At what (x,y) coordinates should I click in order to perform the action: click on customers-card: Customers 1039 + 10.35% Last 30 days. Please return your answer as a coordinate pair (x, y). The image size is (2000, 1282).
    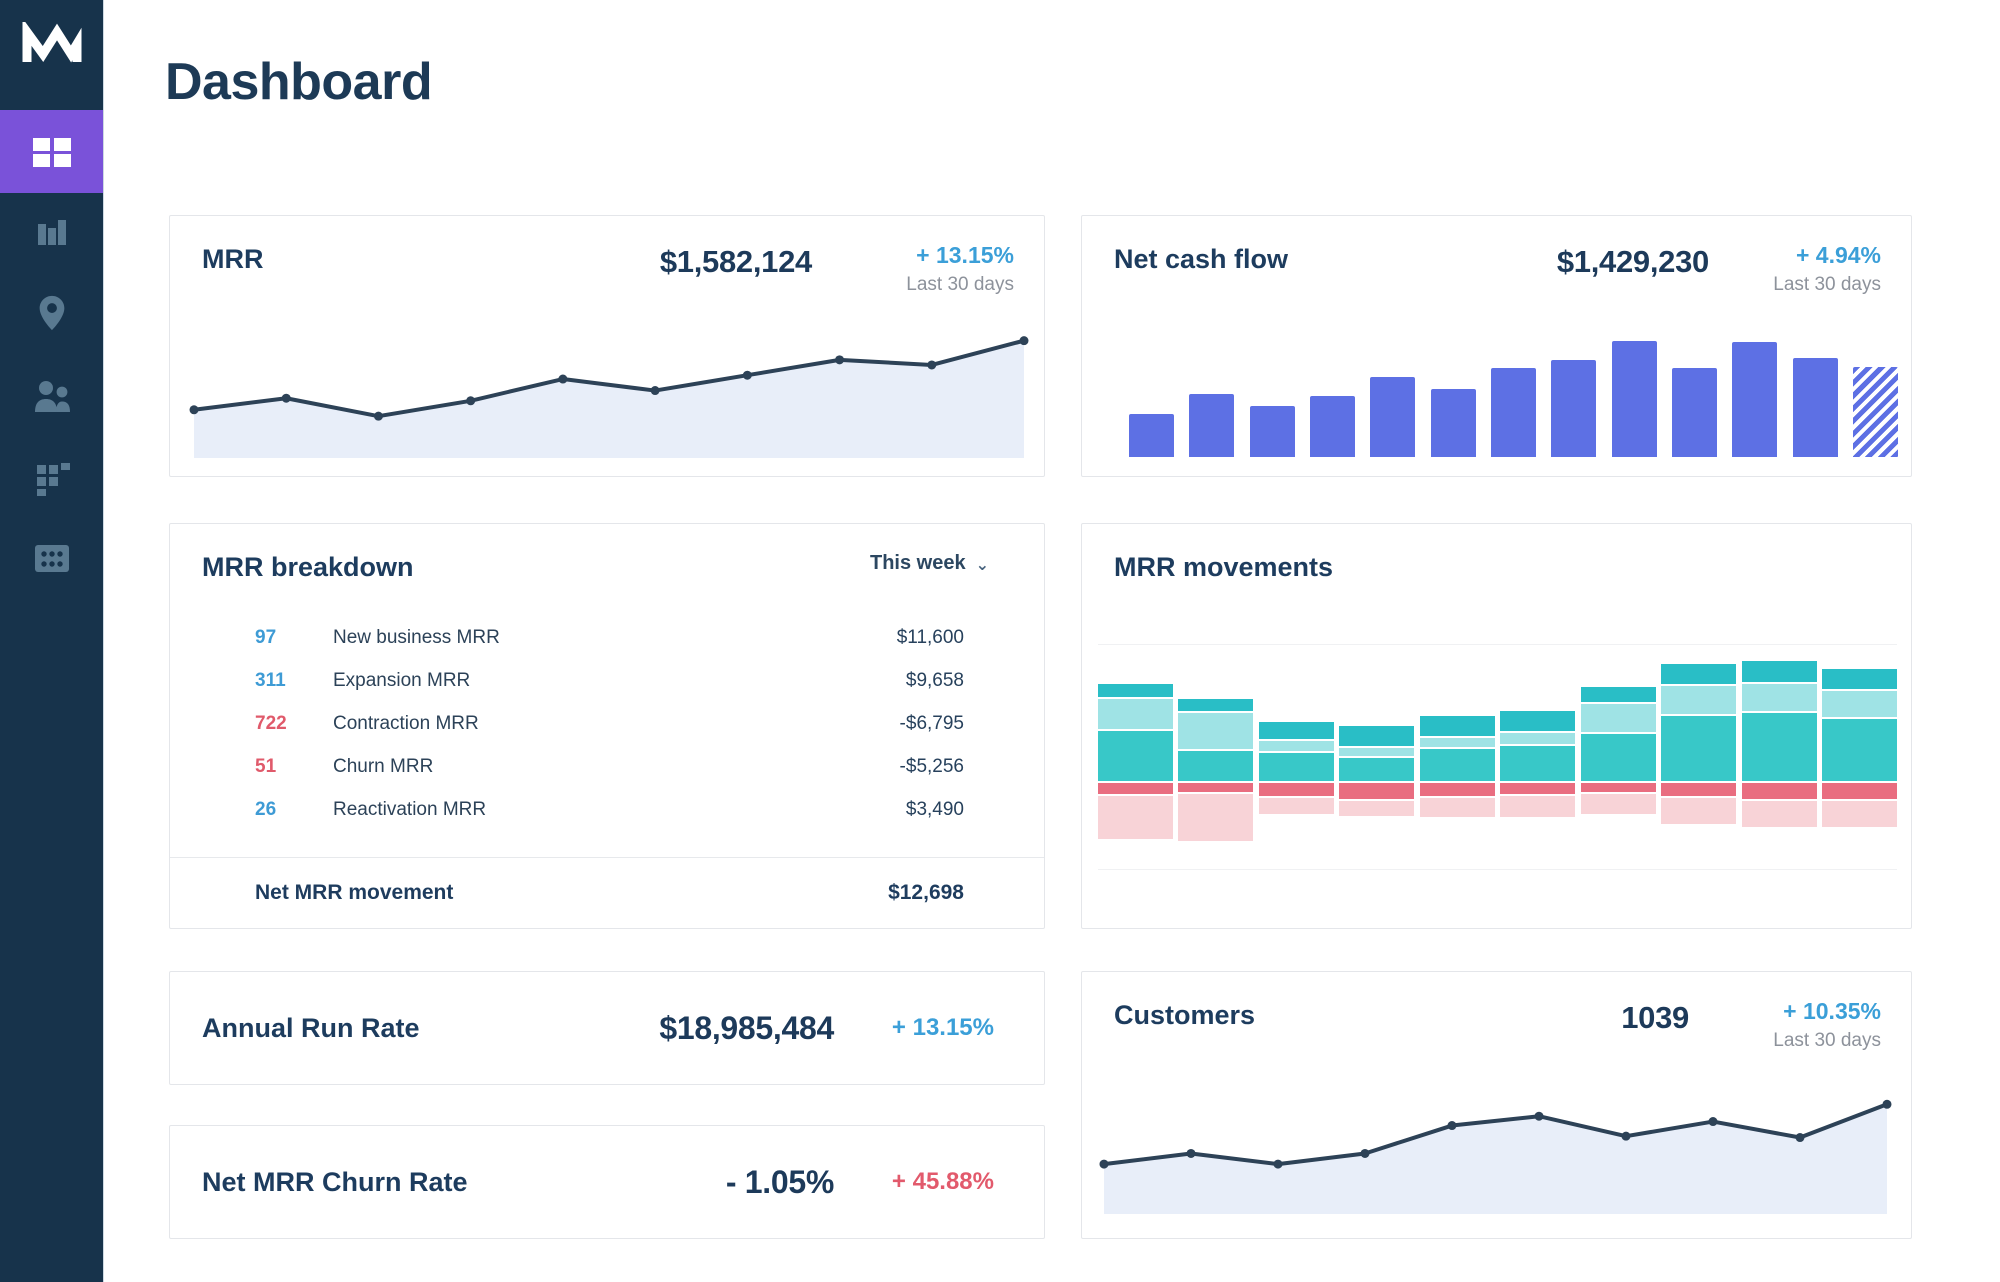
    Looking at the image, I should click on (1496, 1105).